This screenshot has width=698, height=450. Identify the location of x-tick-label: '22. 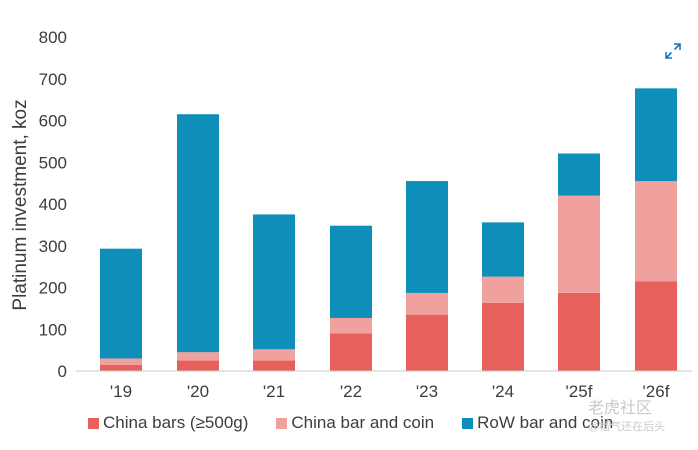
(351, 391).